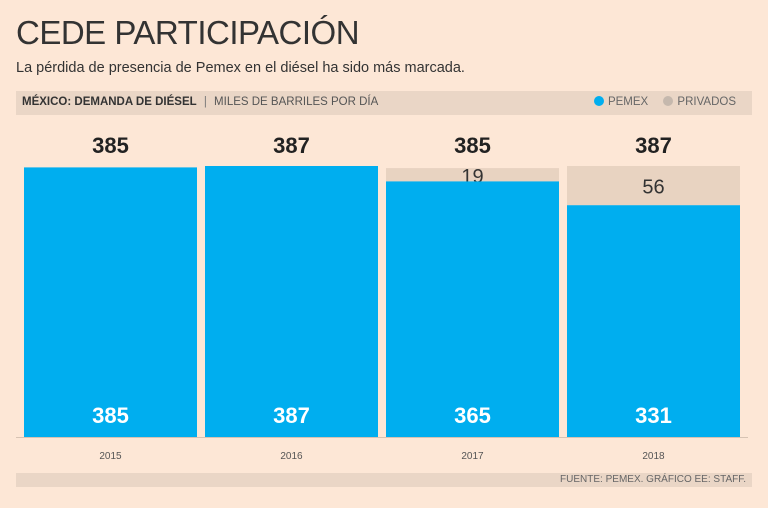  I want to click on legend-item-privados: PRIVADOS, so click(699, 102).